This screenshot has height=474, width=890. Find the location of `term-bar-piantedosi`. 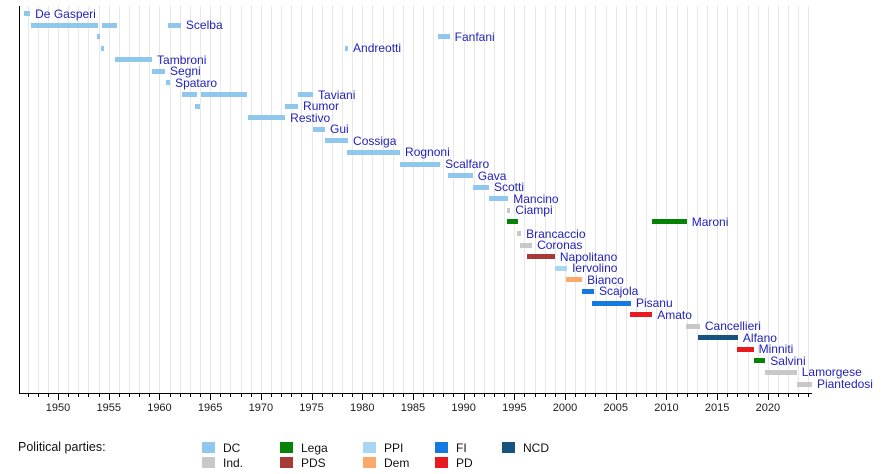

term-bar-piantedosi is located at coordinates (804, 384).